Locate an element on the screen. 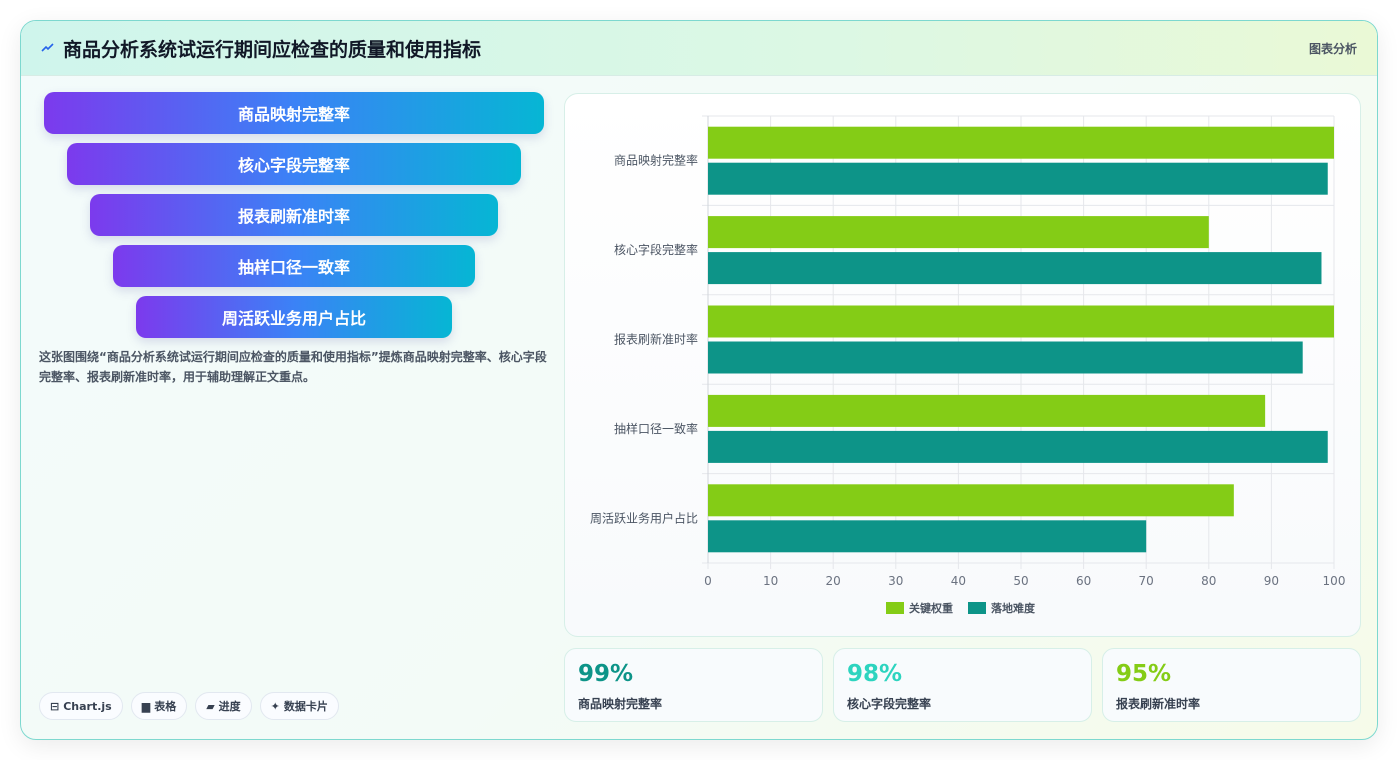 The height and width of the screenshot is (760, 1399). stat-card: 95% 报表刷新准时率 is located at coordinates (1231, 685).